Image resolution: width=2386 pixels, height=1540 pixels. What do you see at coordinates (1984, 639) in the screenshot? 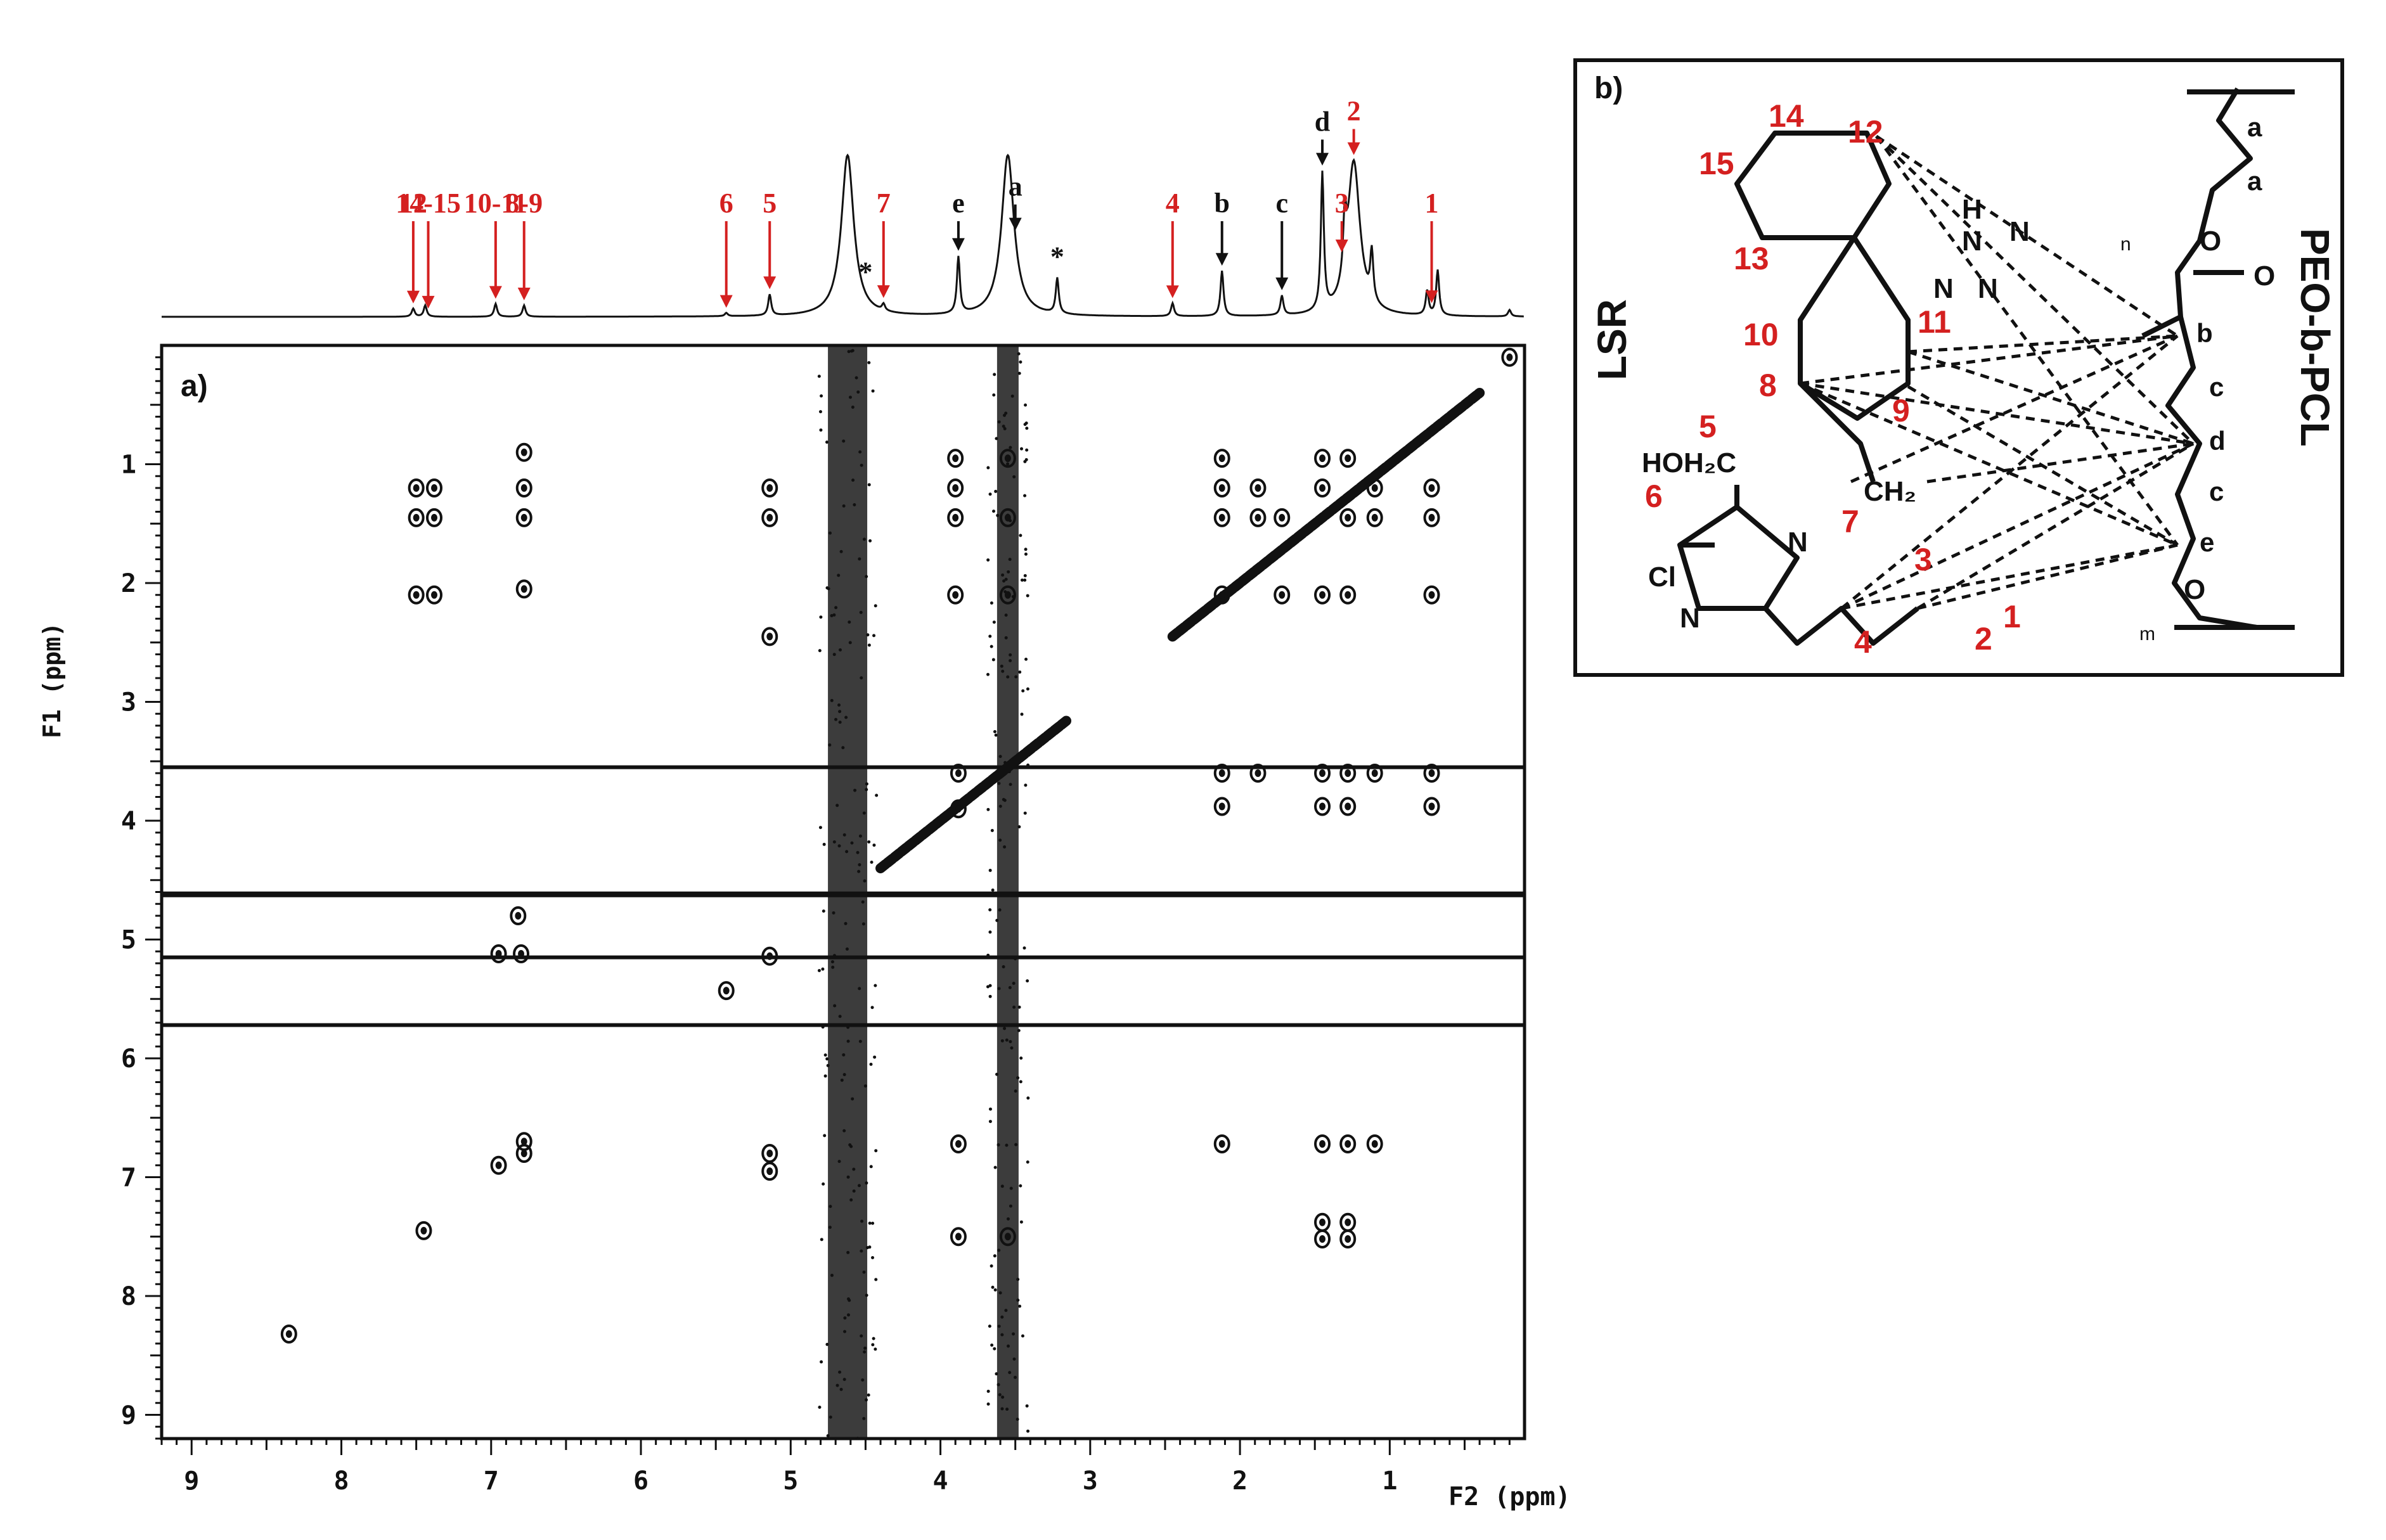
I see `struct-num-2: 2` at bounding box center [1984, 639].